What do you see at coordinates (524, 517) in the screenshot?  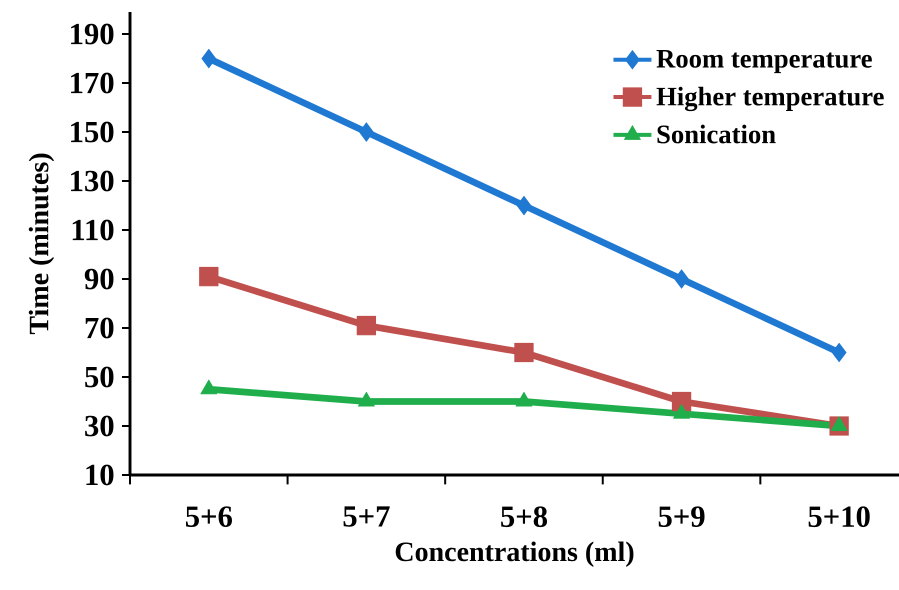 I see `x-tick-label: 5+8` at bounding box center [524, 517].